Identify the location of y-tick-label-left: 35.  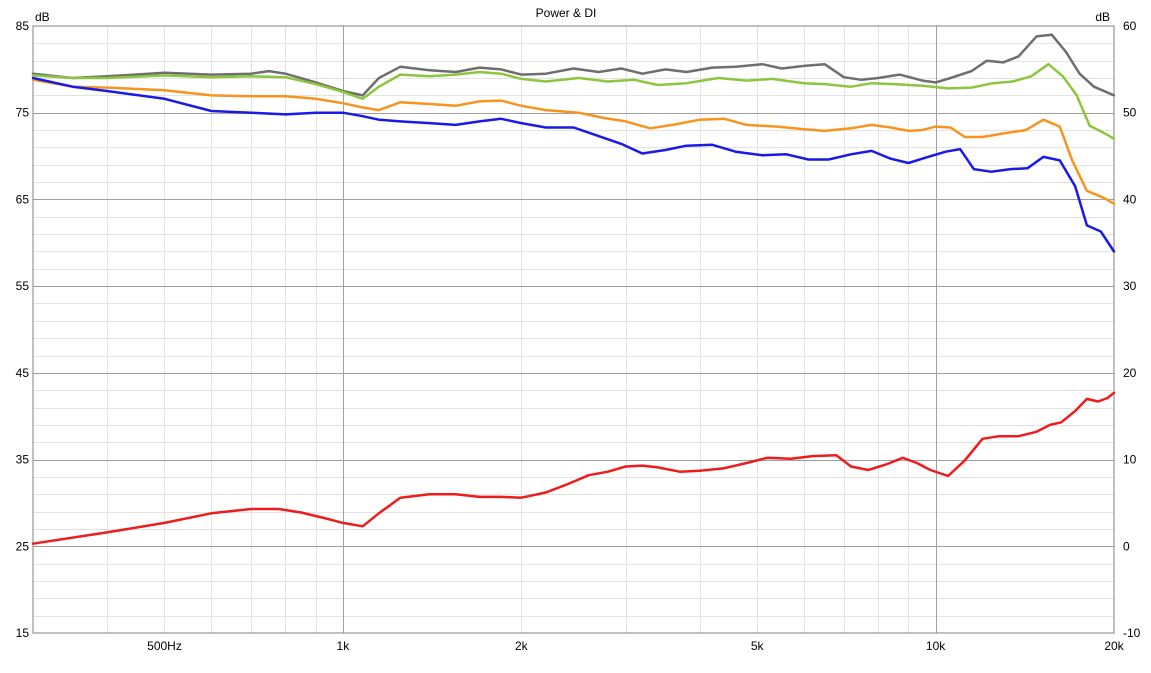
(23, 460).